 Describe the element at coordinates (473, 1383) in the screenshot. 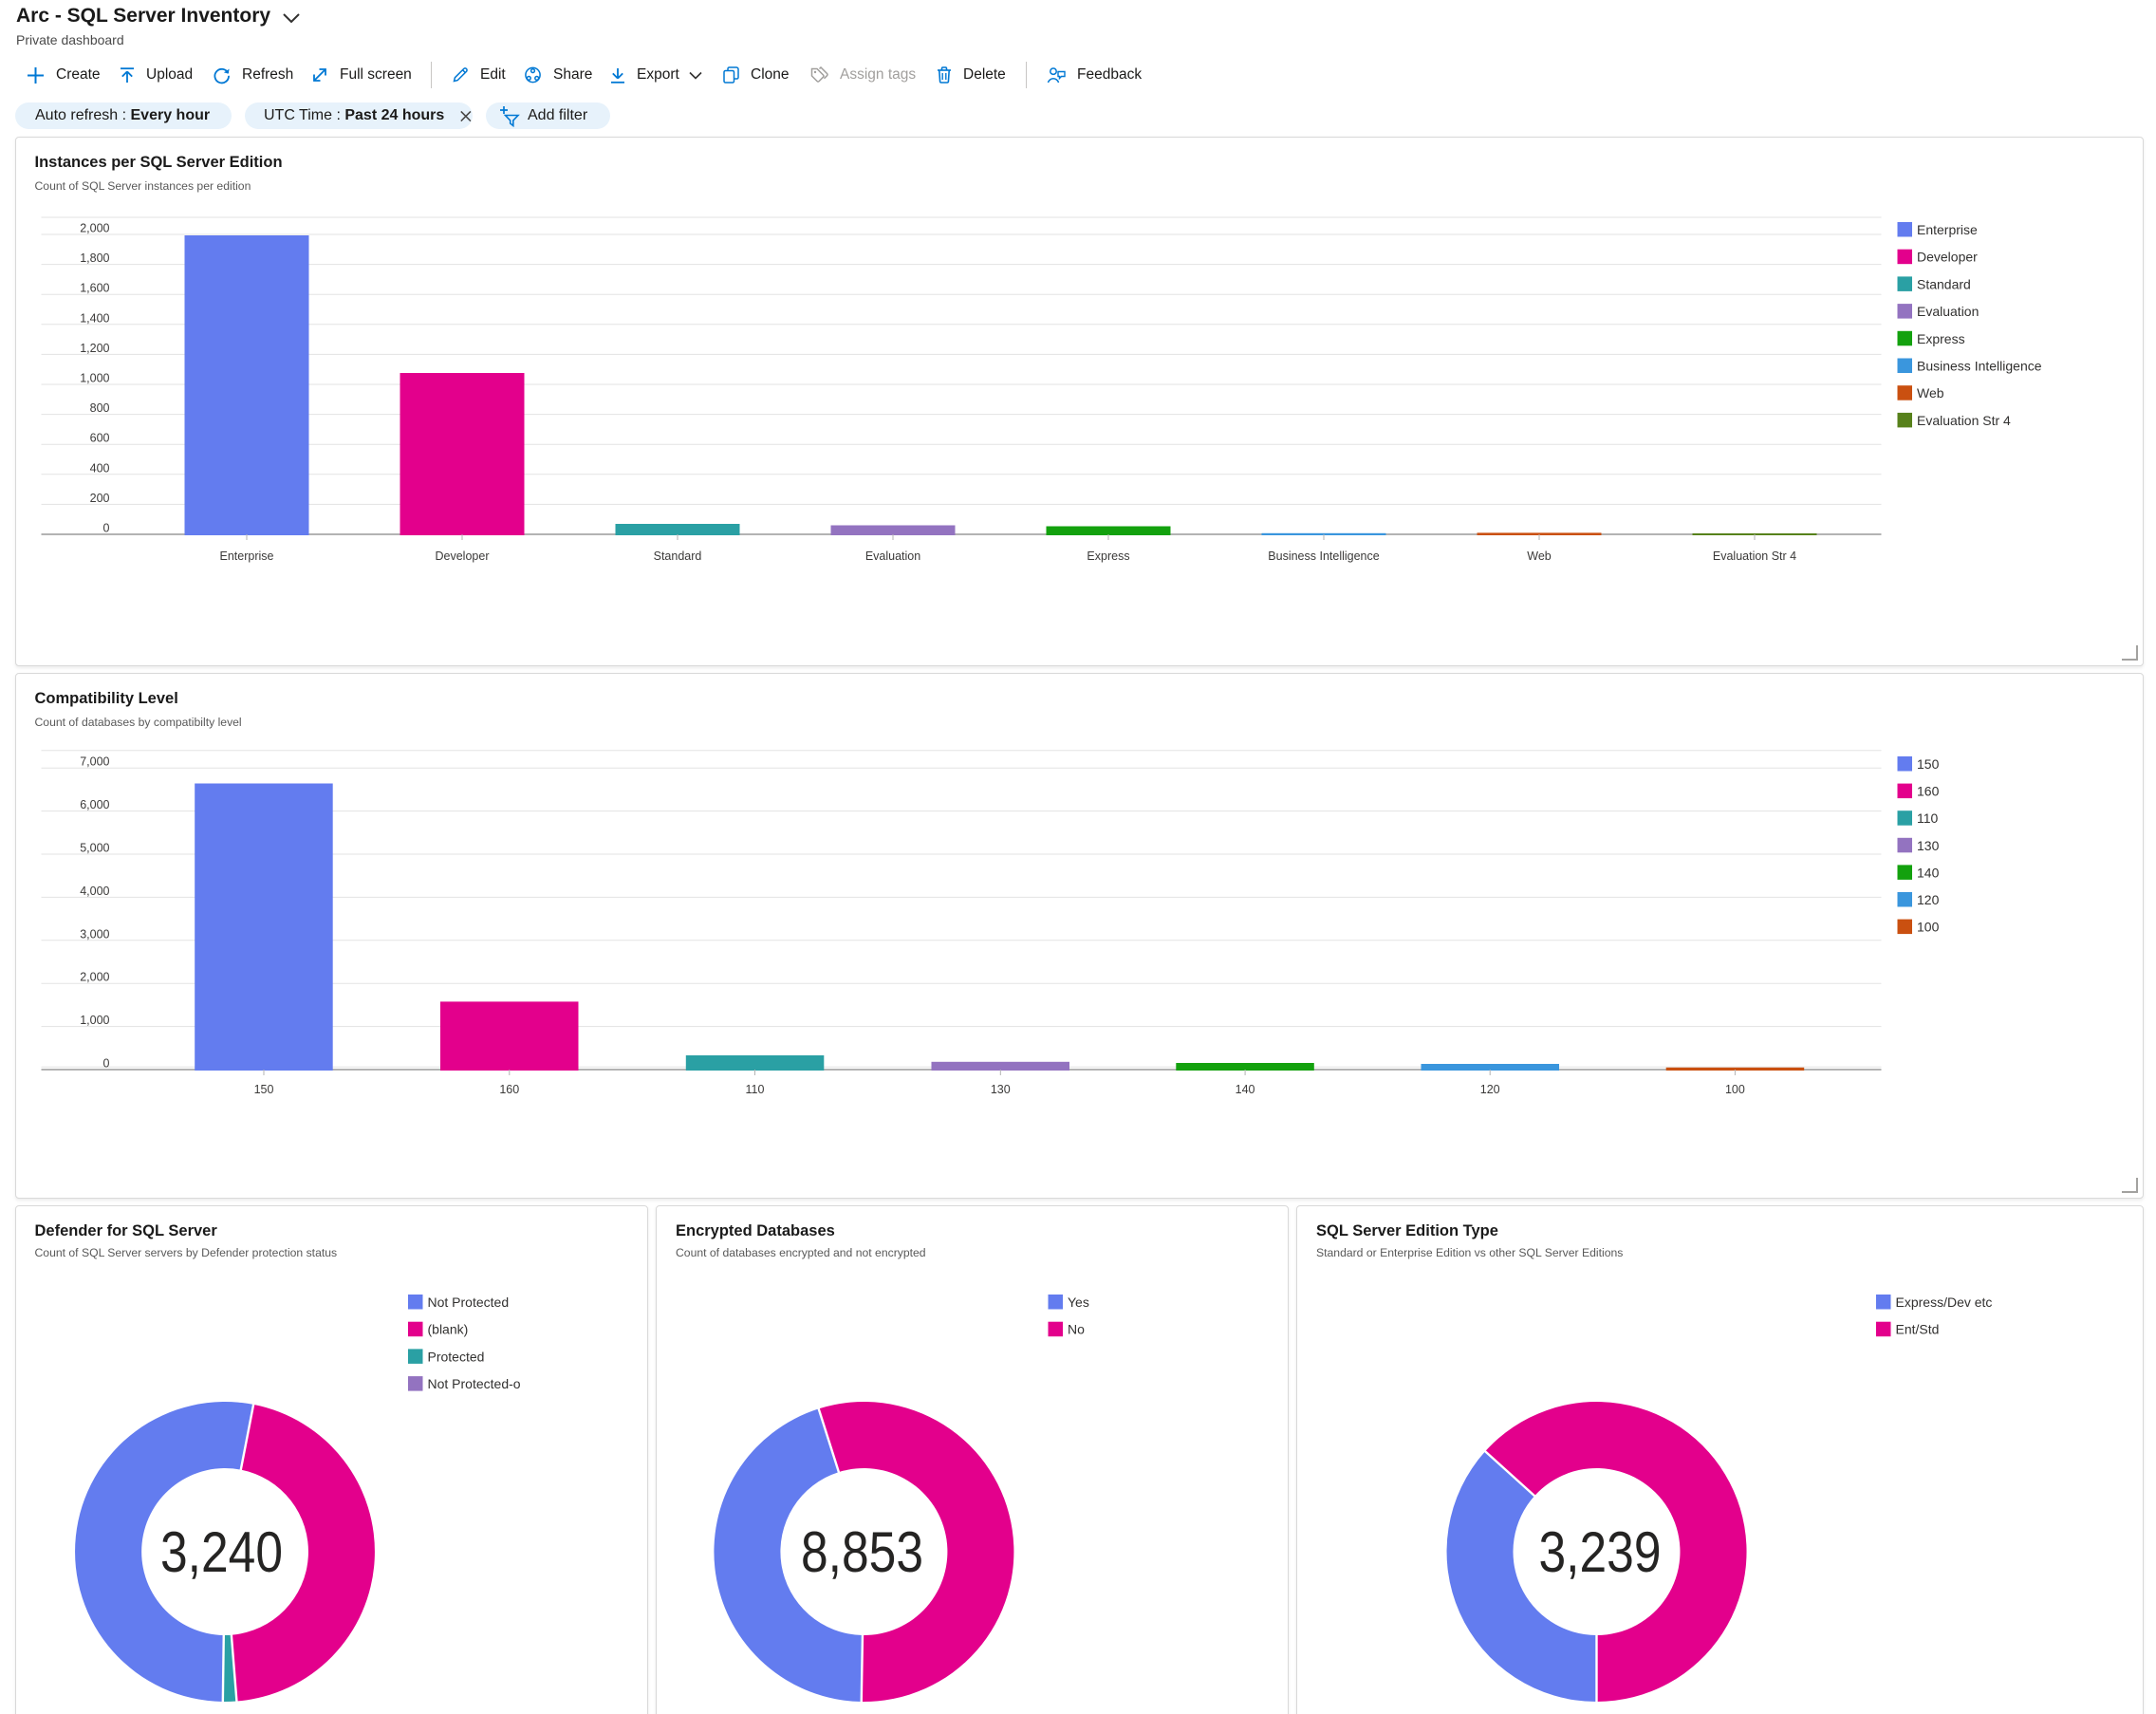

I see `svg-text: Not Protected-o` at that location.